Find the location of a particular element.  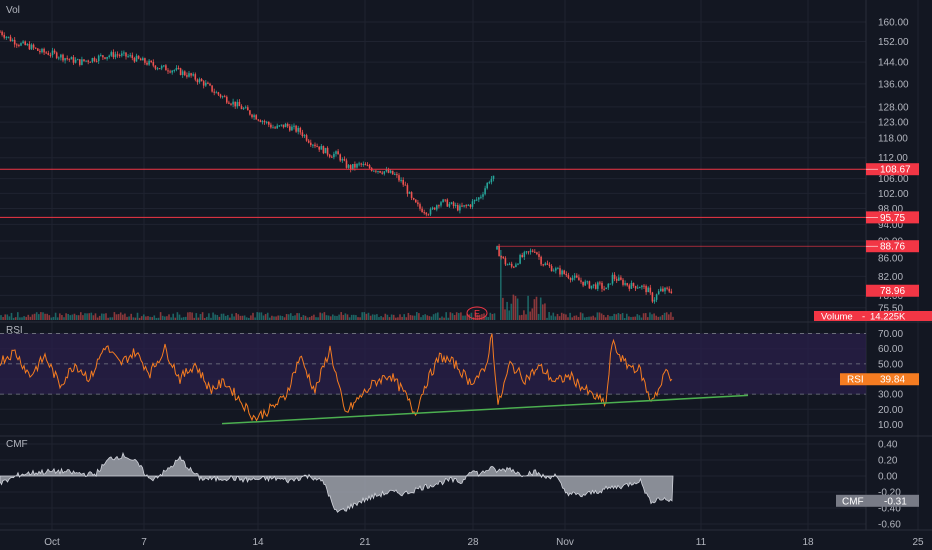

cmf-value-tag is located at coordinates (877, 500).